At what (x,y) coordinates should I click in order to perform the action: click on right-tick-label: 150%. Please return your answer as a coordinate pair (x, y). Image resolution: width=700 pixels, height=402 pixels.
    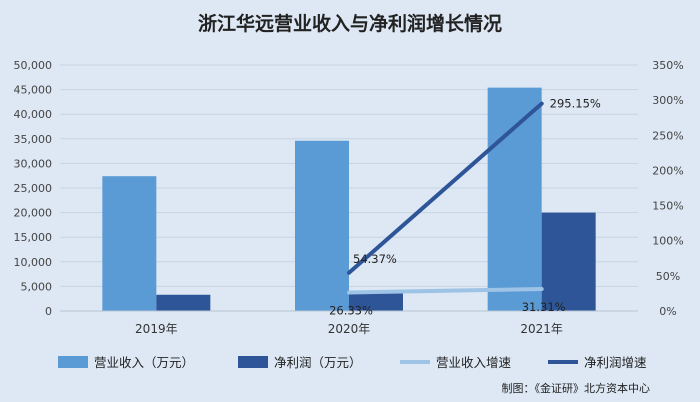
    Looking at the image, I should click on (667, 206).